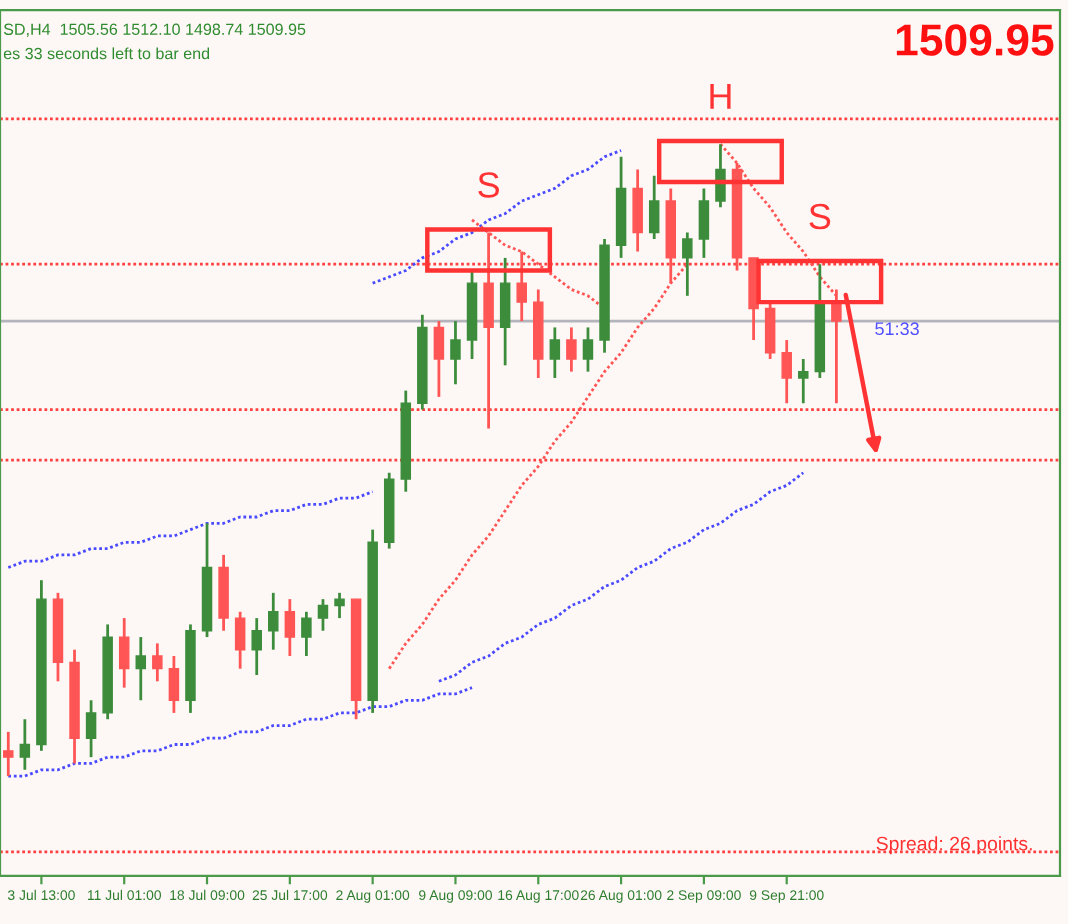 The image size is (1068, 924). I want to click on annotation: H, so click(720, 96).